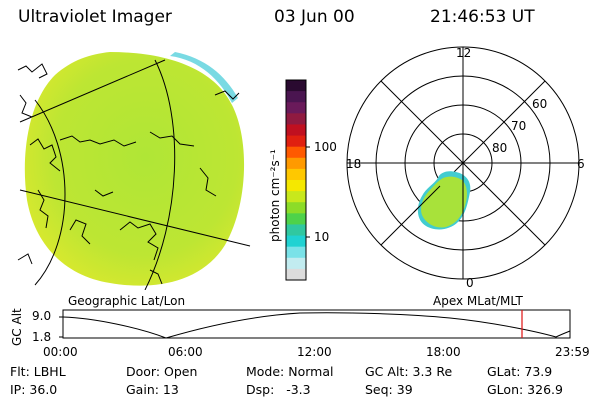 This screenshot has height=400, width=600. What do you see at coordinates (60, 352) in the screenshot?
I see `time-tick-0000: 00:00` at bounding box center [60, 352].